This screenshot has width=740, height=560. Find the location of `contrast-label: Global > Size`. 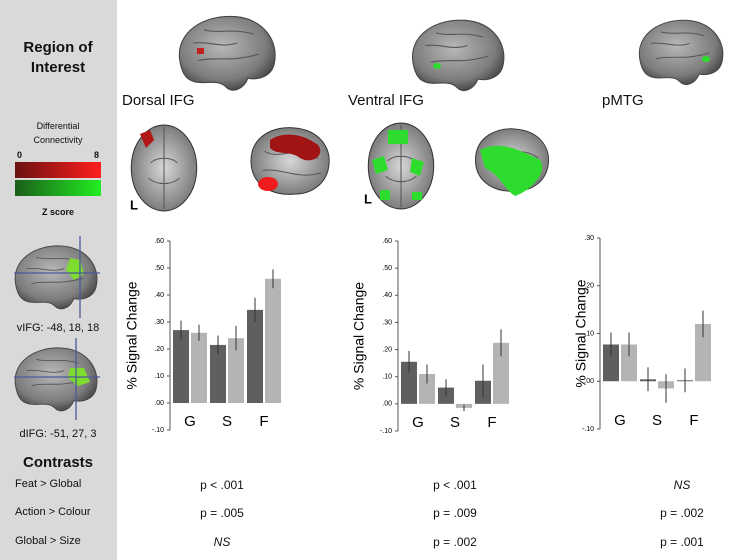

contrast-label: Global > Size is located at coordinates (48, 541).